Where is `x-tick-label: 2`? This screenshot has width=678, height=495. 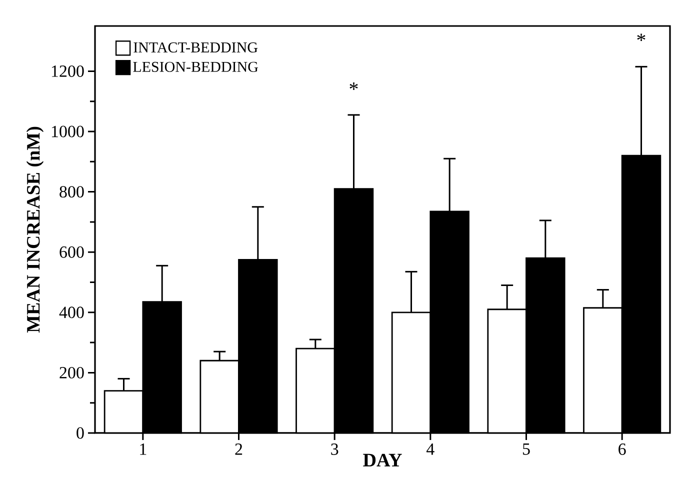
x-tick-label: 2 is located at coordinates (238, 449).